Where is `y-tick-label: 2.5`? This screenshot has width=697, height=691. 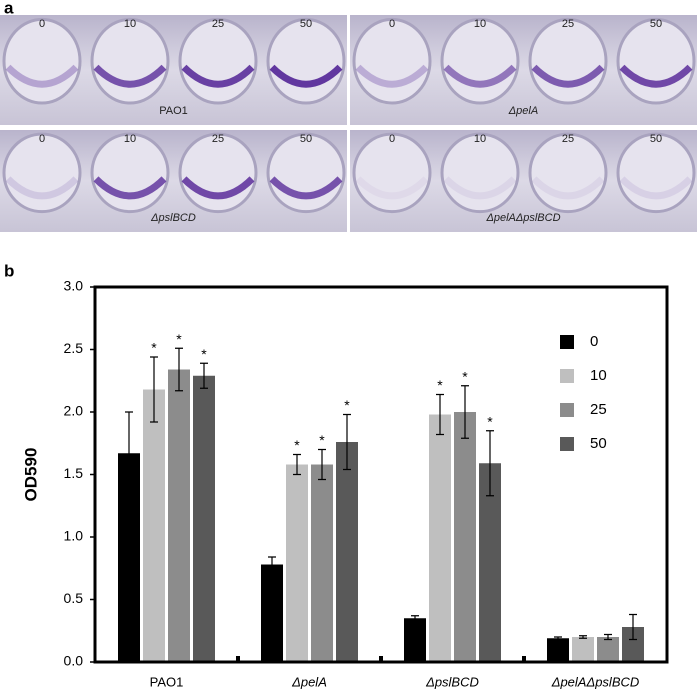
y-tick-label: 2.5 is located at coordinates (74, 348).